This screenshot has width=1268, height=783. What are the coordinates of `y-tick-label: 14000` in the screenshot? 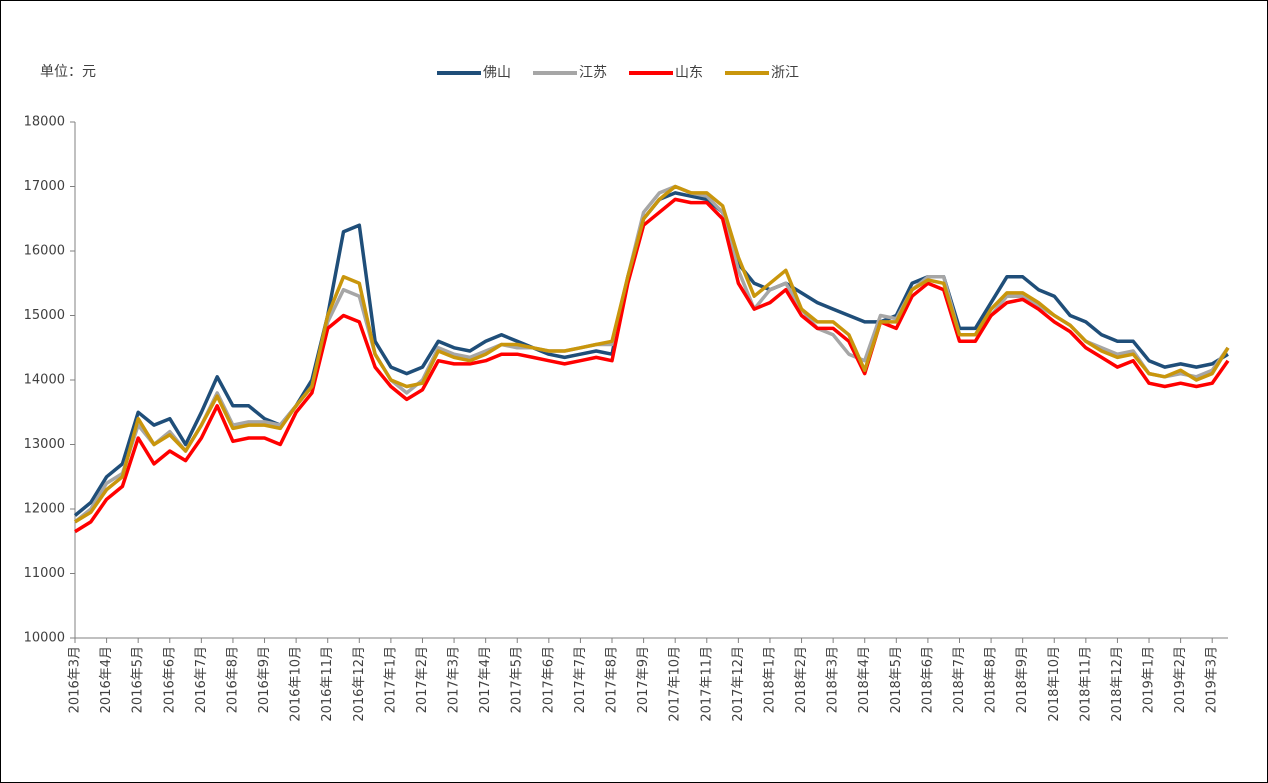 It's located at (44, 380).